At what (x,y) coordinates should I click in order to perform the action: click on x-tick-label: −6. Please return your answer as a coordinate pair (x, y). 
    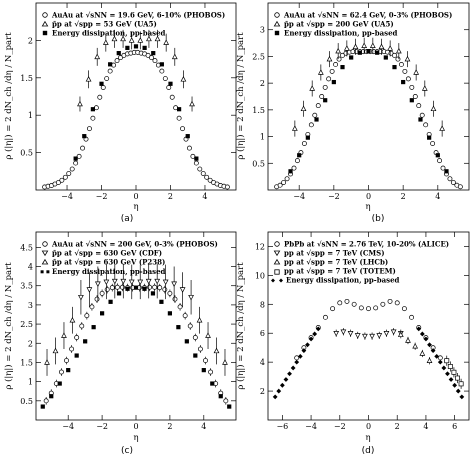
    Looking at the image, I should click on (282, 426).